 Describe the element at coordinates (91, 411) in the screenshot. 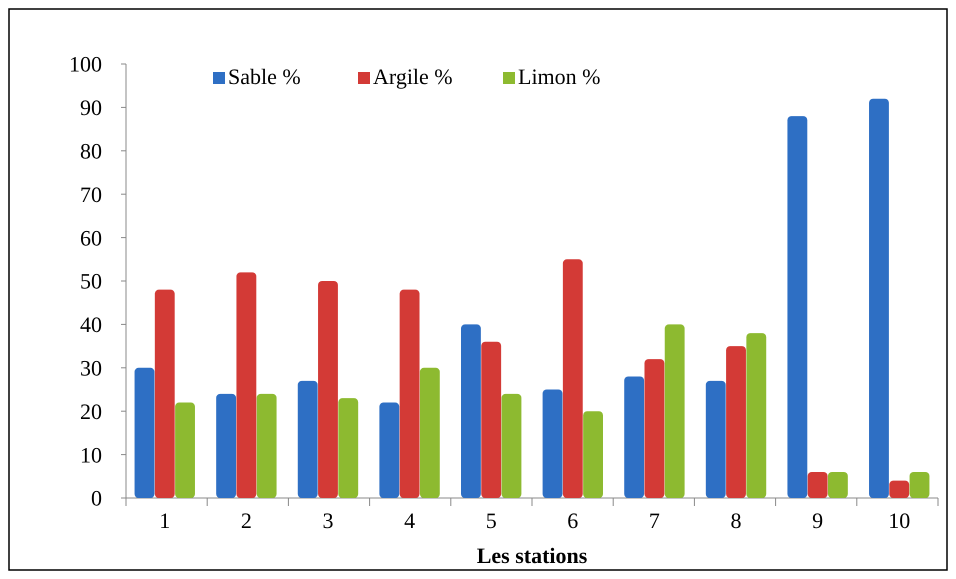

I see `y-tick-label: 20` at that location.